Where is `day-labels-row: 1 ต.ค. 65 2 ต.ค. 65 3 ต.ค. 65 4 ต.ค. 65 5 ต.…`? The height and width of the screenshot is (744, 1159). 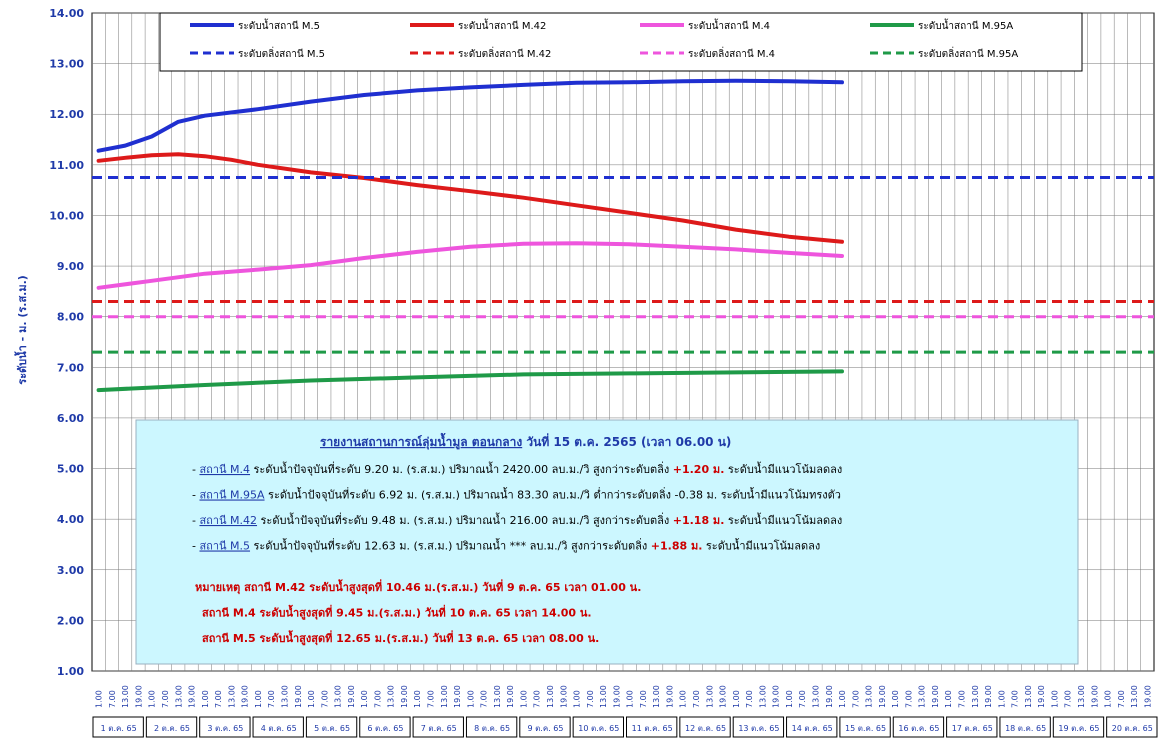 day-labels-row: 1 ต.ค. 65 2 ต.ค. 65 3 ต.ค. 65 4 ต.ค. 65 5 ต.… is located at coordinates (625, 727).